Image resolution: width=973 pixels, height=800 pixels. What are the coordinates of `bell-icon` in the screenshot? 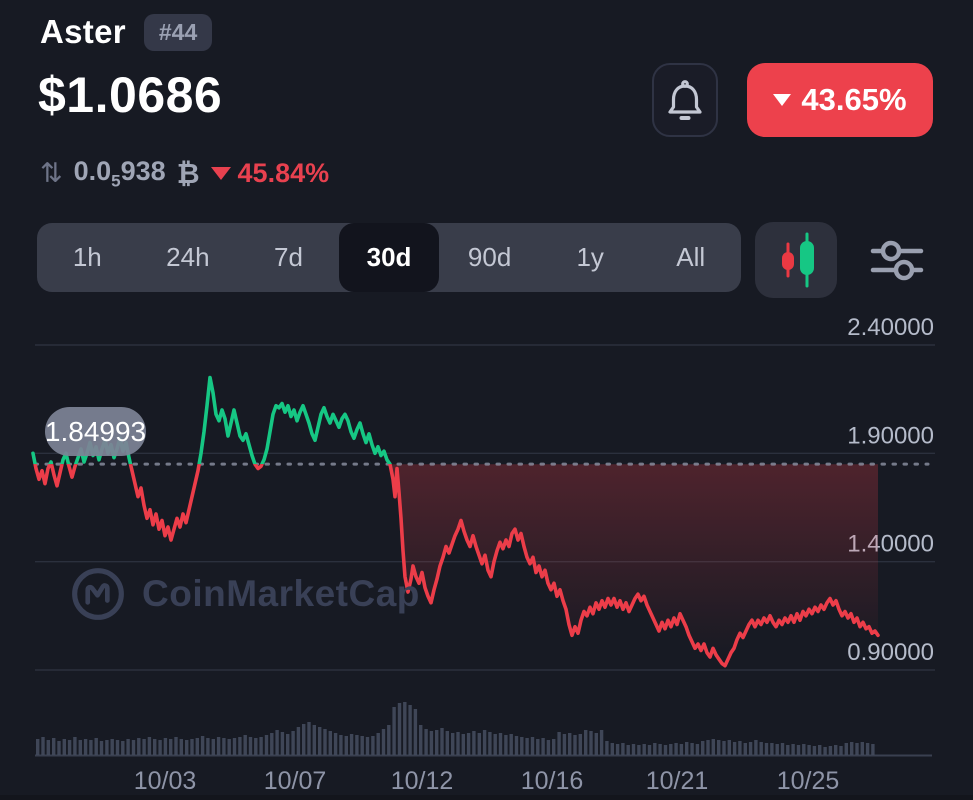 It's located at (685, 100).